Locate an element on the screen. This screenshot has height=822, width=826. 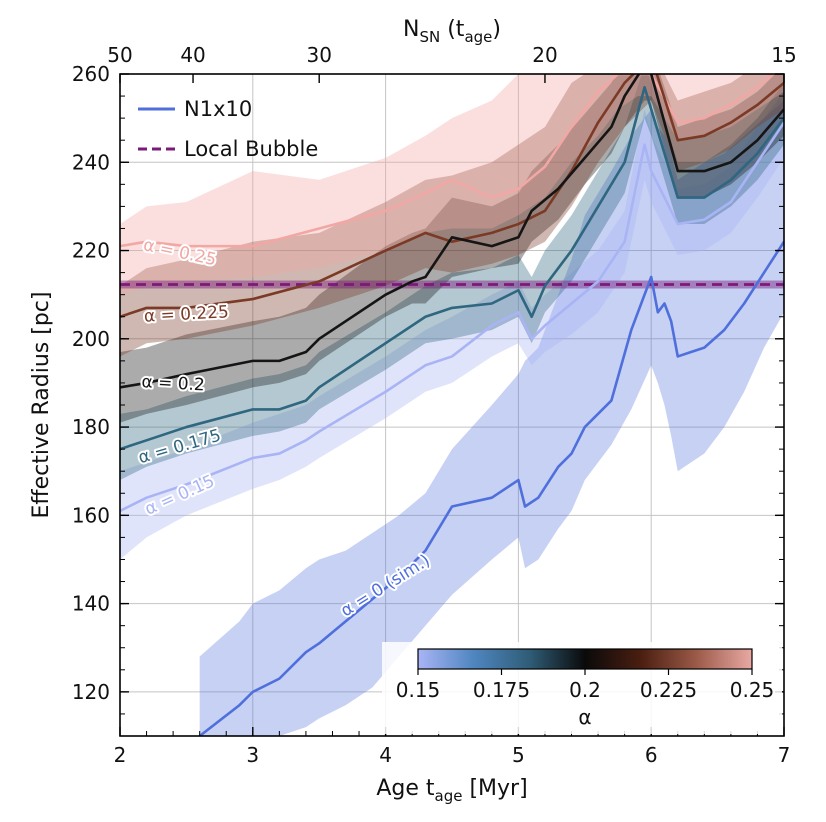
top-tick-label: 40 is located at coordinates (192, 55).